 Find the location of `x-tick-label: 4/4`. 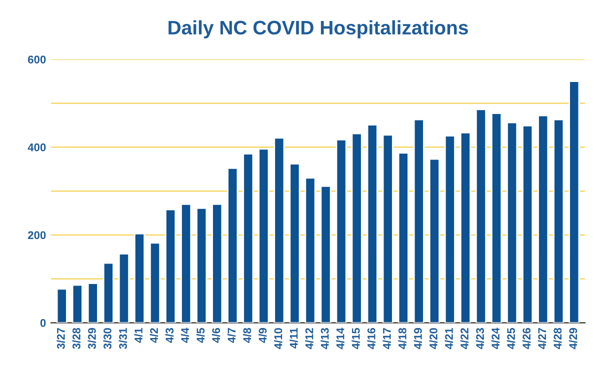

x-tick-label: 4/4 is located at coordinates (185, 335).